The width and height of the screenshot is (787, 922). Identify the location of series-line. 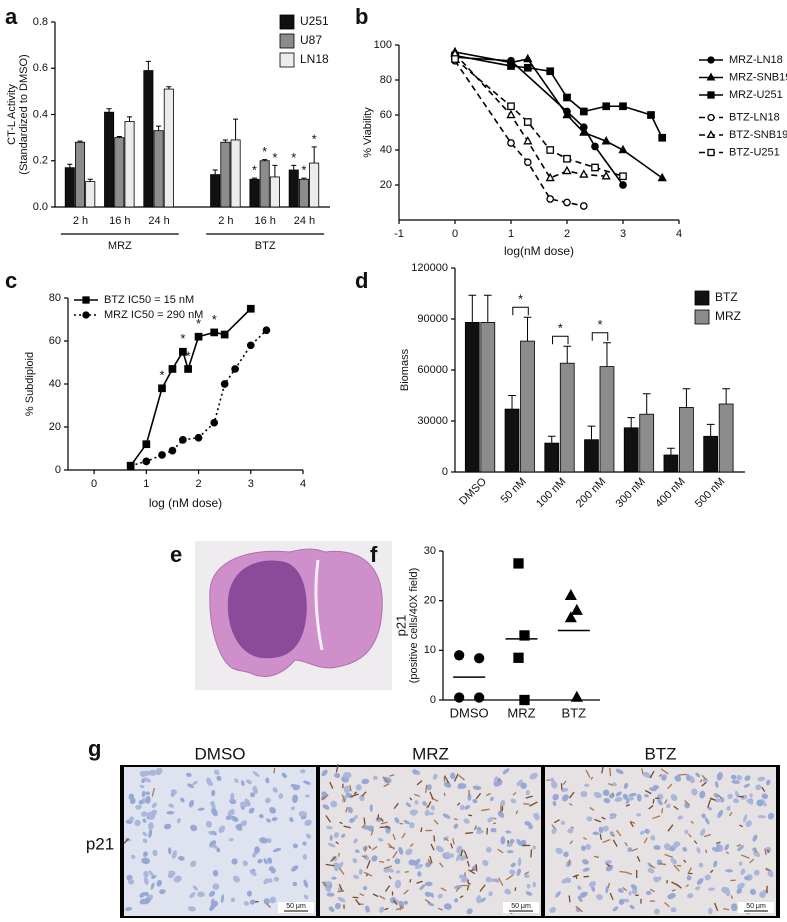
(519, 133).